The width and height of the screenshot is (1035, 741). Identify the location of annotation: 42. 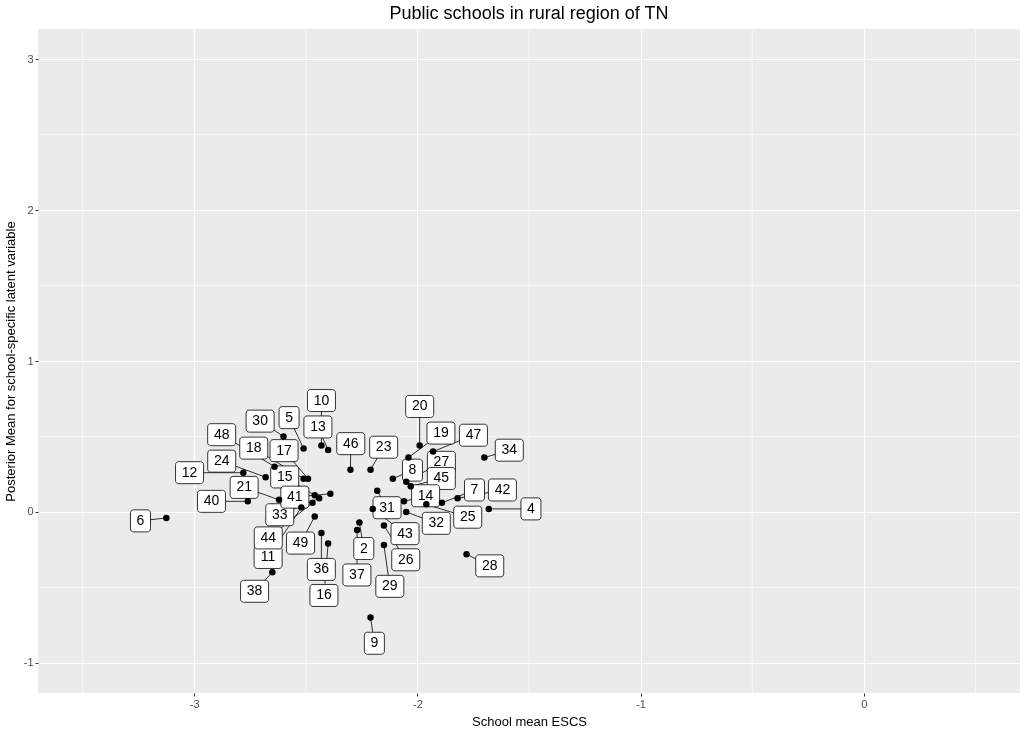
(502, 488).